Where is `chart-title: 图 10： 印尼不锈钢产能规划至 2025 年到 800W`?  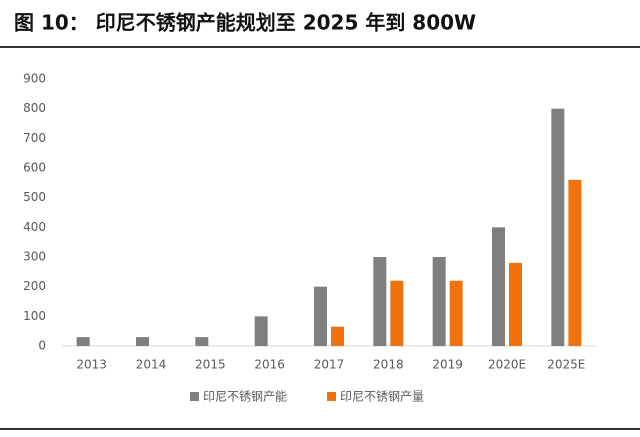 chart-title: 图 10： 印尼不锈钢产能规划至 2025 年到 800W is located at coordinates (245, 23).